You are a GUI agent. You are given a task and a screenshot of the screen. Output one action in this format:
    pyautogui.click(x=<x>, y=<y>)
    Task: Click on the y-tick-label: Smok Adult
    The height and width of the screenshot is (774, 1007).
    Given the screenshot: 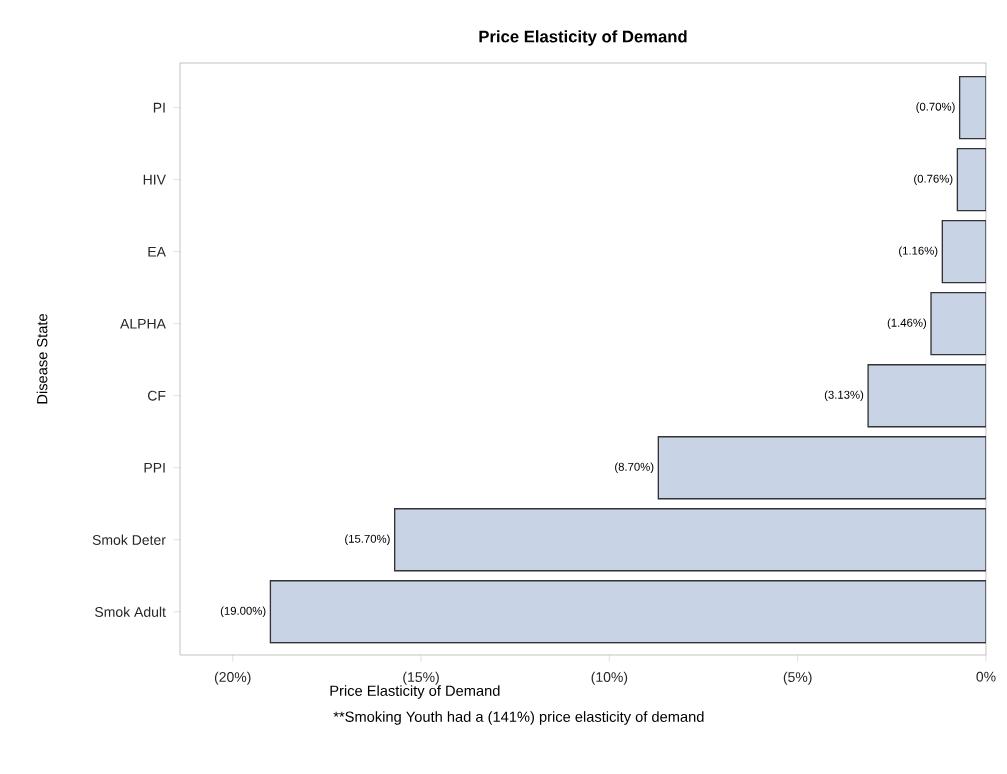 What is the action you would take?
    pyautogui.click(x=130, y=611)
    